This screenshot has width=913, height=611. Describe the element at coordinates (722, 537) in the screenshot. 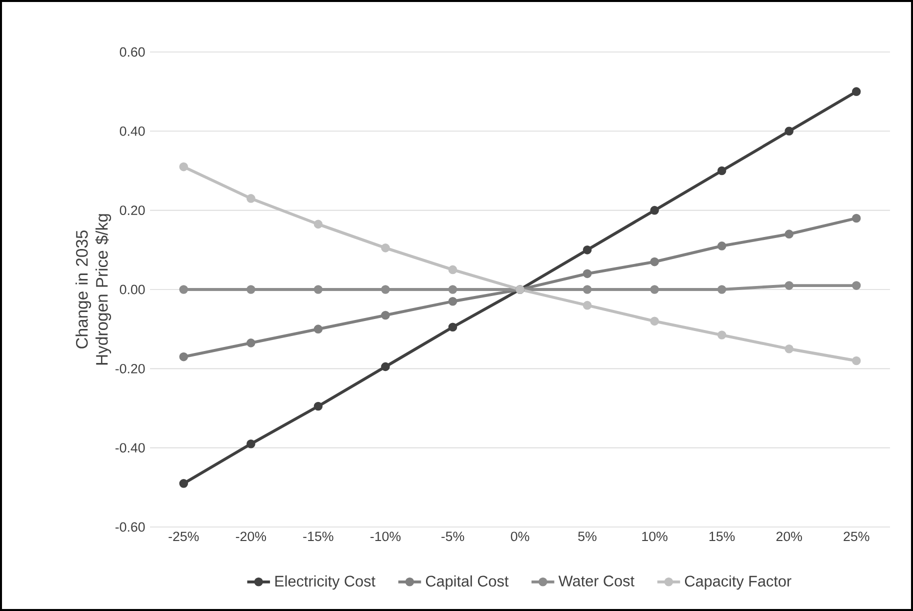

I see `x-tick-label: 15%` at that location.